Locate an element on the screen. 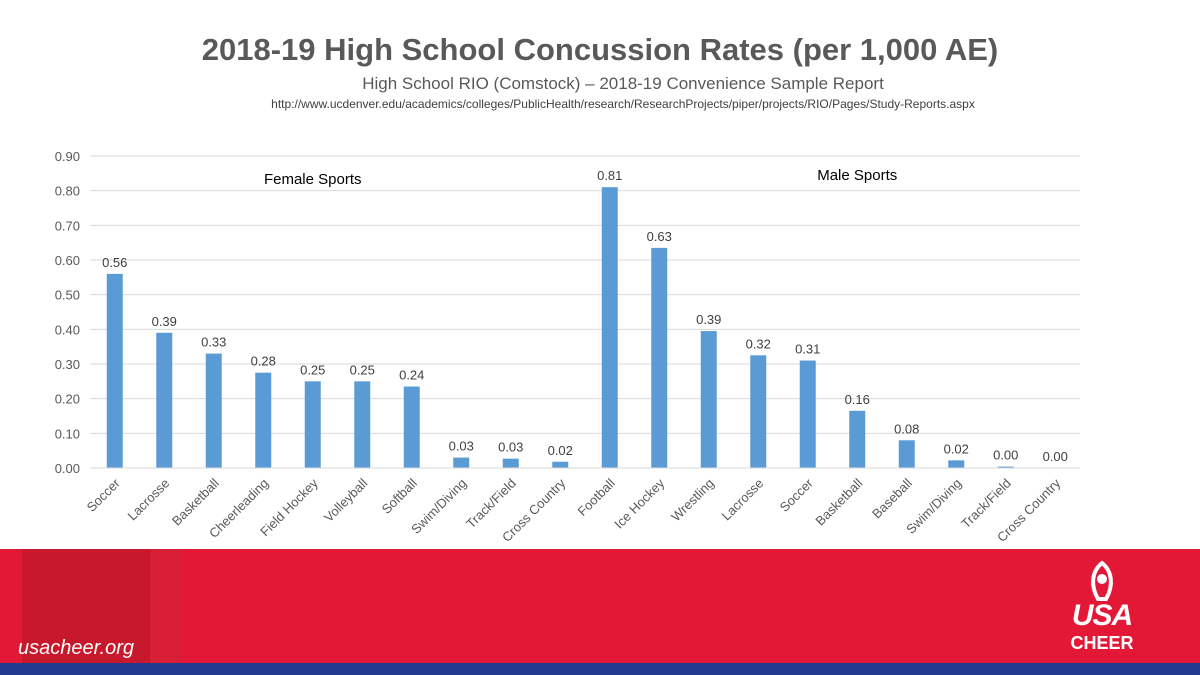  y-tick-label: 0.90 is located at coordinates (67, 156).